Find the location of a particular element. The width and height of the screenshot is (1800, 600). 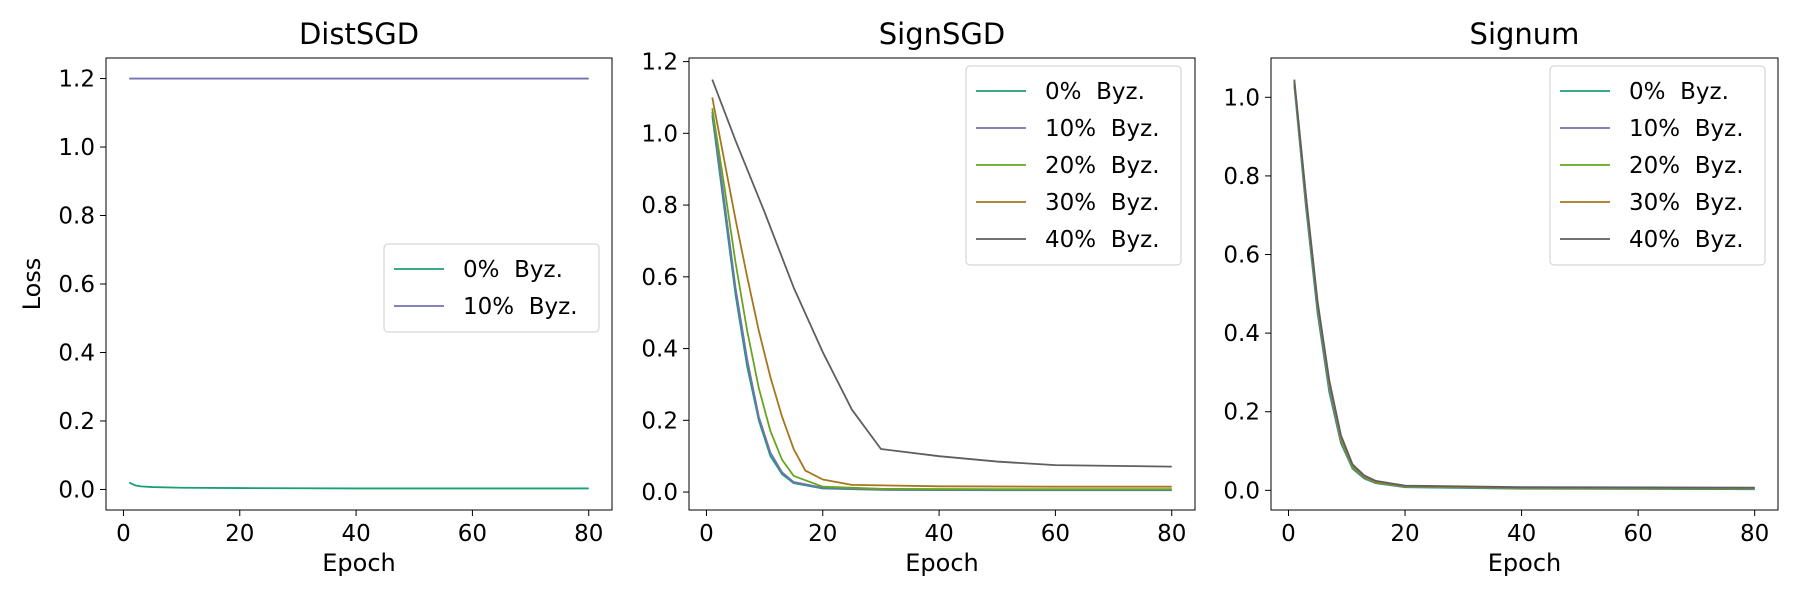

chart-title: SignSGD is located at coordinates (942, 34).